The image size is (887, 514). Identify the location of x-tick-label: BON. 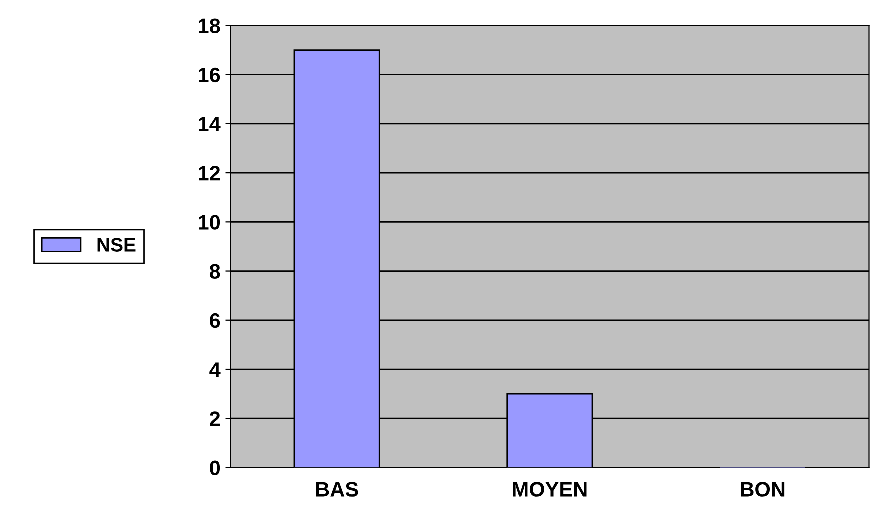
(763, 489).